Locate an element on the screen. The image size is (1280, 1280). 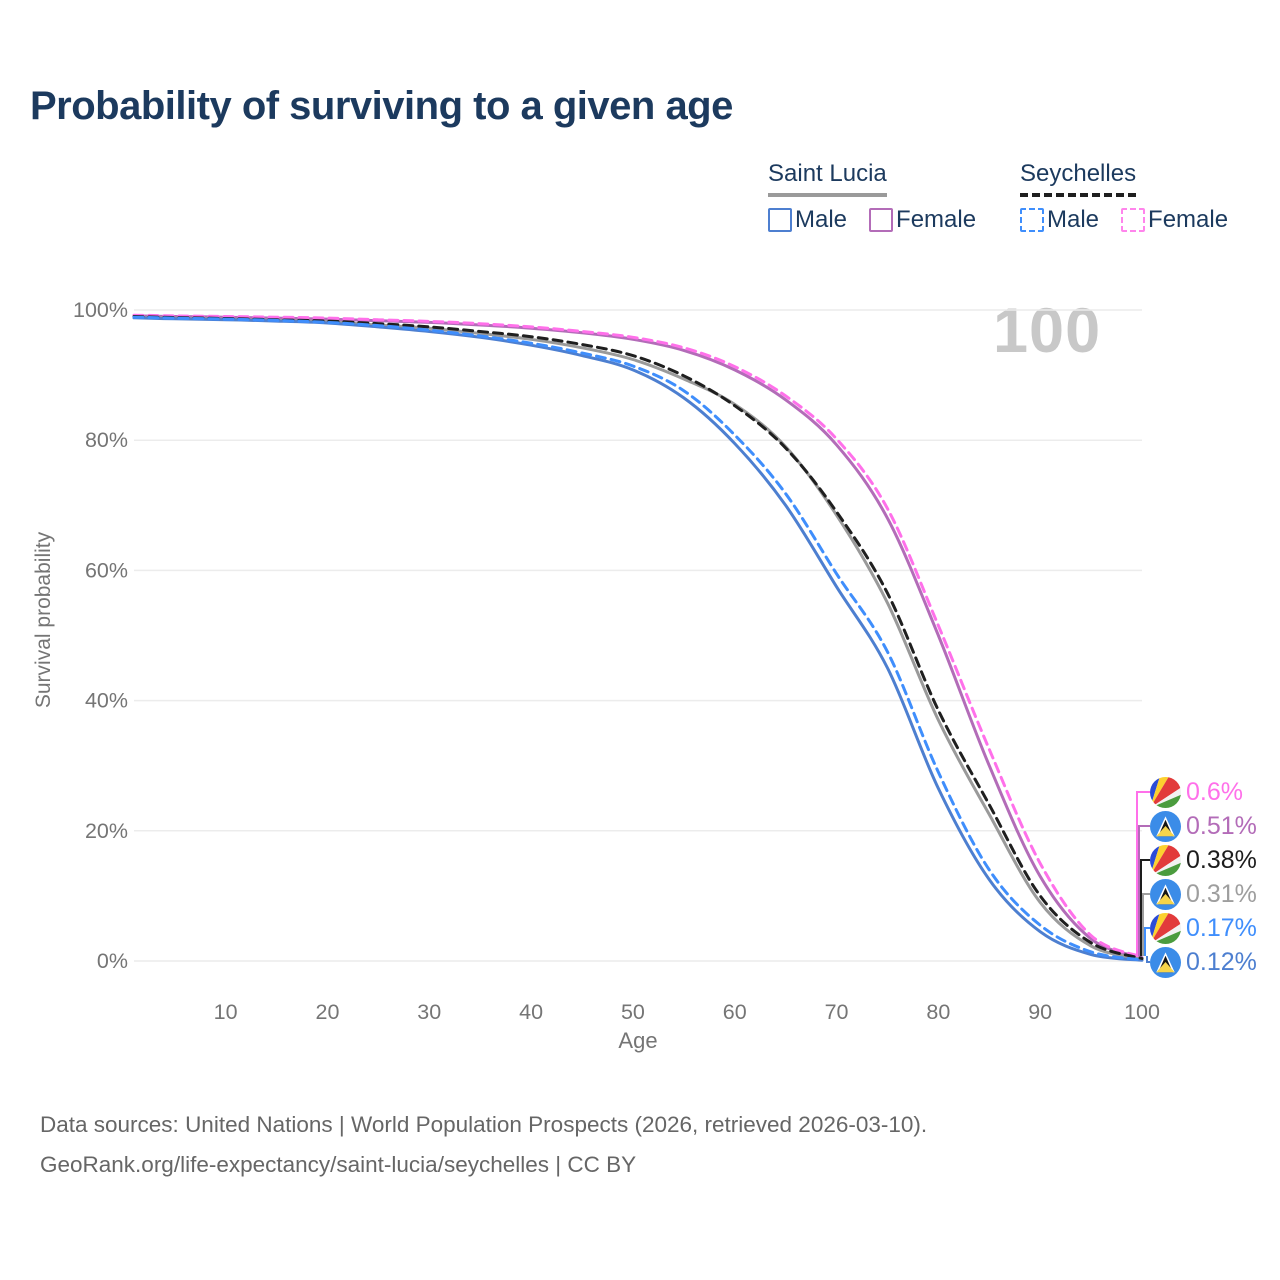
svg-text: 80 is located at coordinates (938, 1012).